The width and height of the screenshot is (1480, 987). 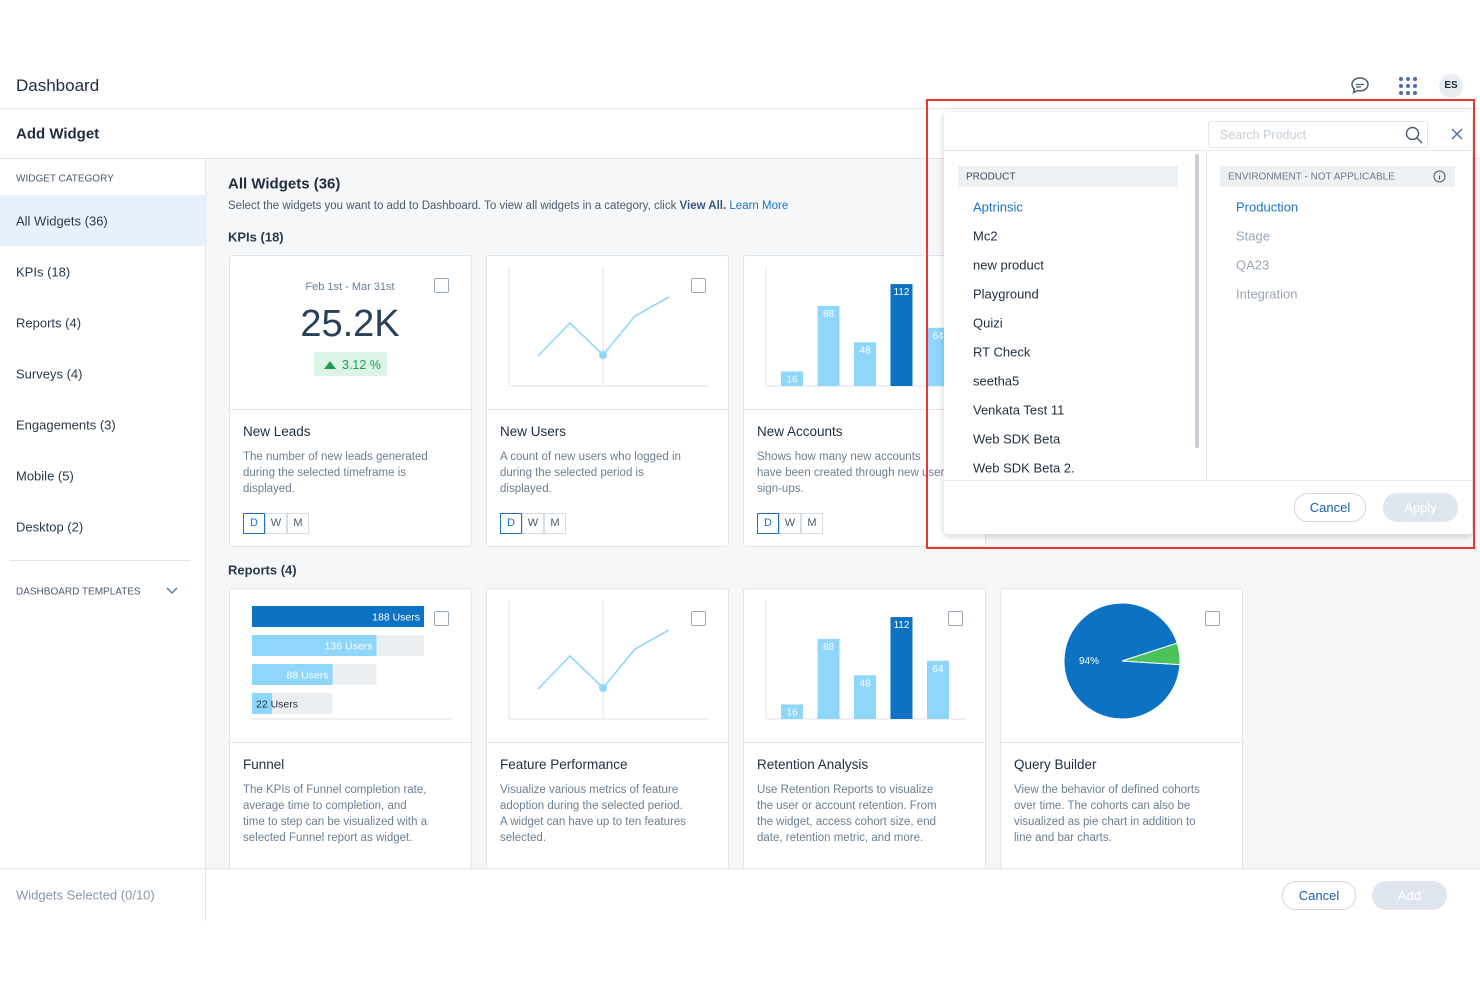 I want to click on search-box: Search Product, so click(x=1318, y=134).